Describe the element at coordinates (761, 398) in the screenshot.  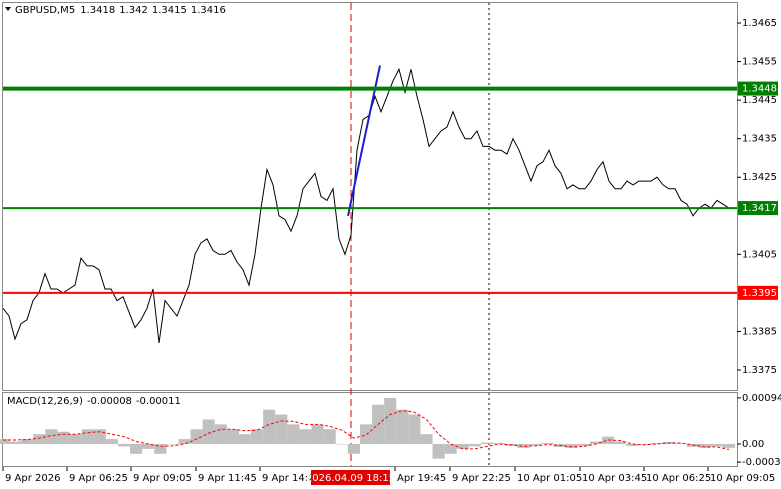
I see `y2-tick-label: 0.00094` at that location.